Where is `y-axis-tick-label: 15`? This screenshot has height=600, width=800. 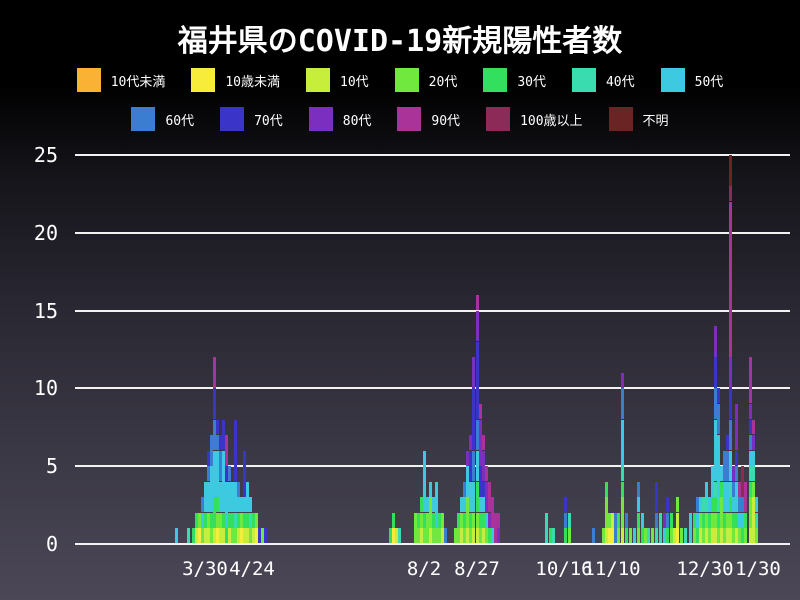
y-axis-tick-label: 15 is located at coordinates (45, 310).